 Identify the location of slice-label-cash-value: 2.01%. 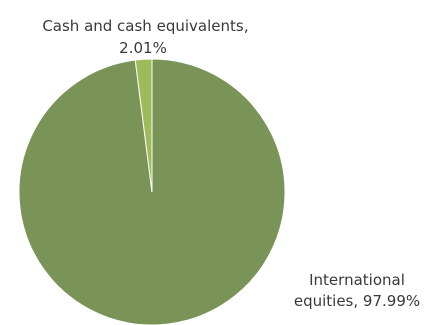
(143, 48).